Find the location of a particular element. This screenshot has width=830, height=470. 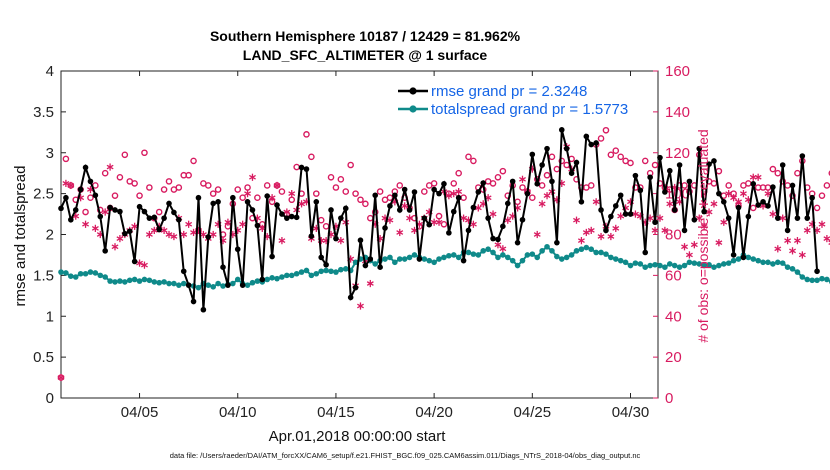

spread-series is located at coordinates (444, 267).